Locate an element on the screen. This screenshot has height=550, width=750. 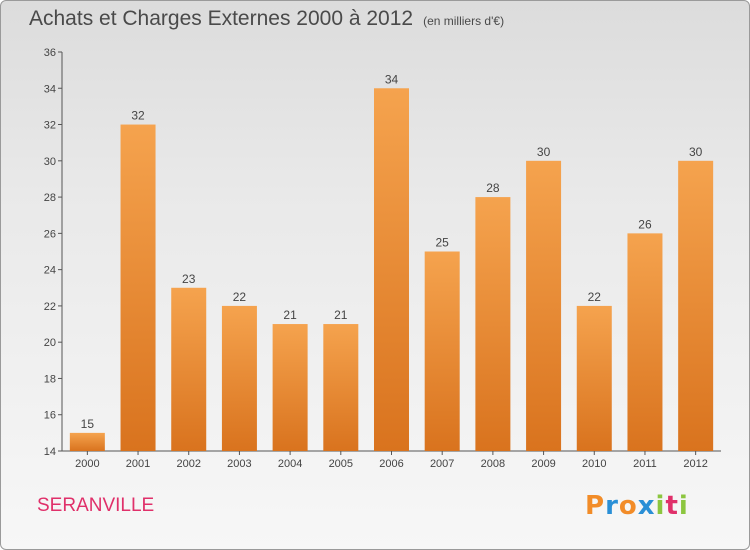
bar-2001 is located at coordinates (138, 287).